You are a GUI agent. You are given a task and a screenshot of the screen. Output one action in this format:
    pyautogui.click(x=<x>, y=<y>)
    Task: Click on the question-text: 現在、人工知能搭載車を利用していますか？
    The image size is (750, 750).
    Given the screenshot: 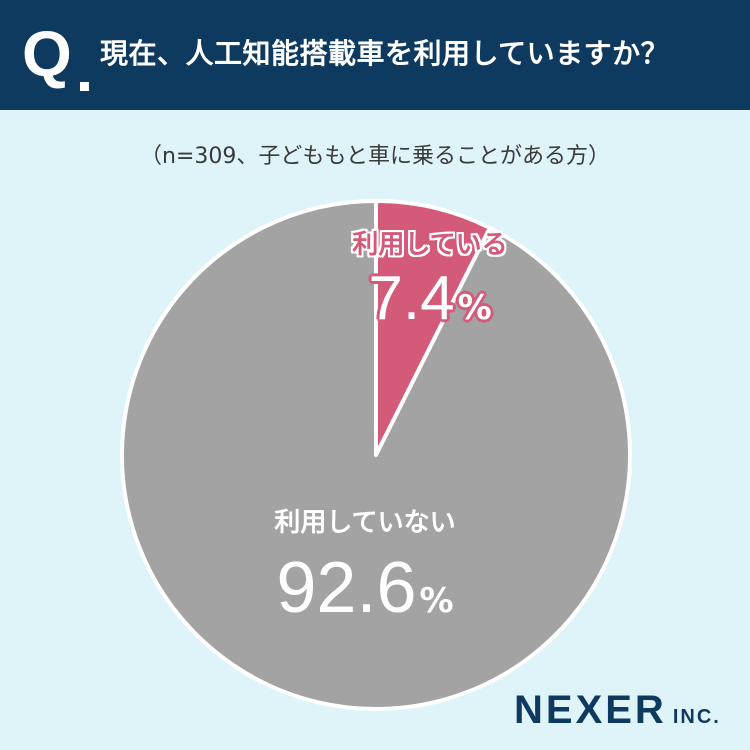 What is the action you would take?
    pyautogui.click(x=385, y=53)
    